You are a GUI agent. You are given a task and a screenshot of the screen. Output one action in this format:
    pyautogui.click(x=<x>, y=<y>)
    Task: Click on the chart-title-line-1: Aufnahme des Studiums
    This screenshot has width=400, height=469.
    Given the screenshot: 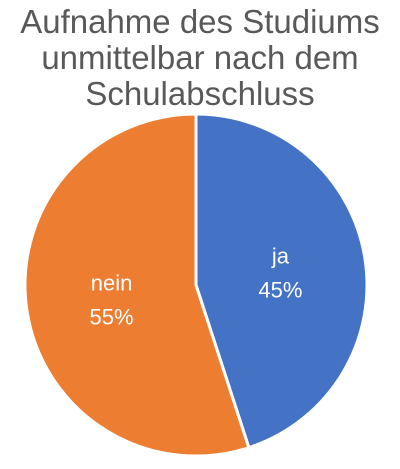 What is the action you would take?
    pyautogui.click(x=200, y=21)
    